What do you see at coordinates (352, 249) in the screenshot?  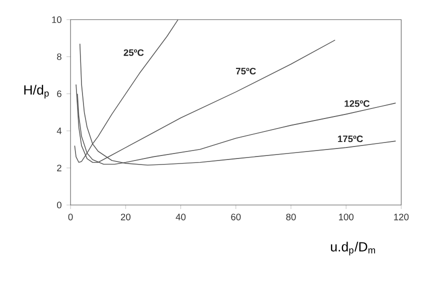 I see `x-axis-title: u.d$_{p}$/D$_{m}$` at bounding box center [352, 249].